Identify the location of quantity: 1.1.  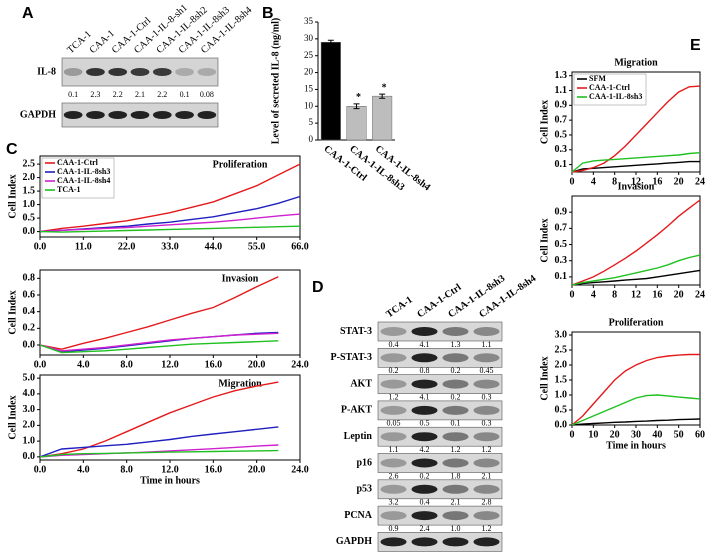
(394, 449).